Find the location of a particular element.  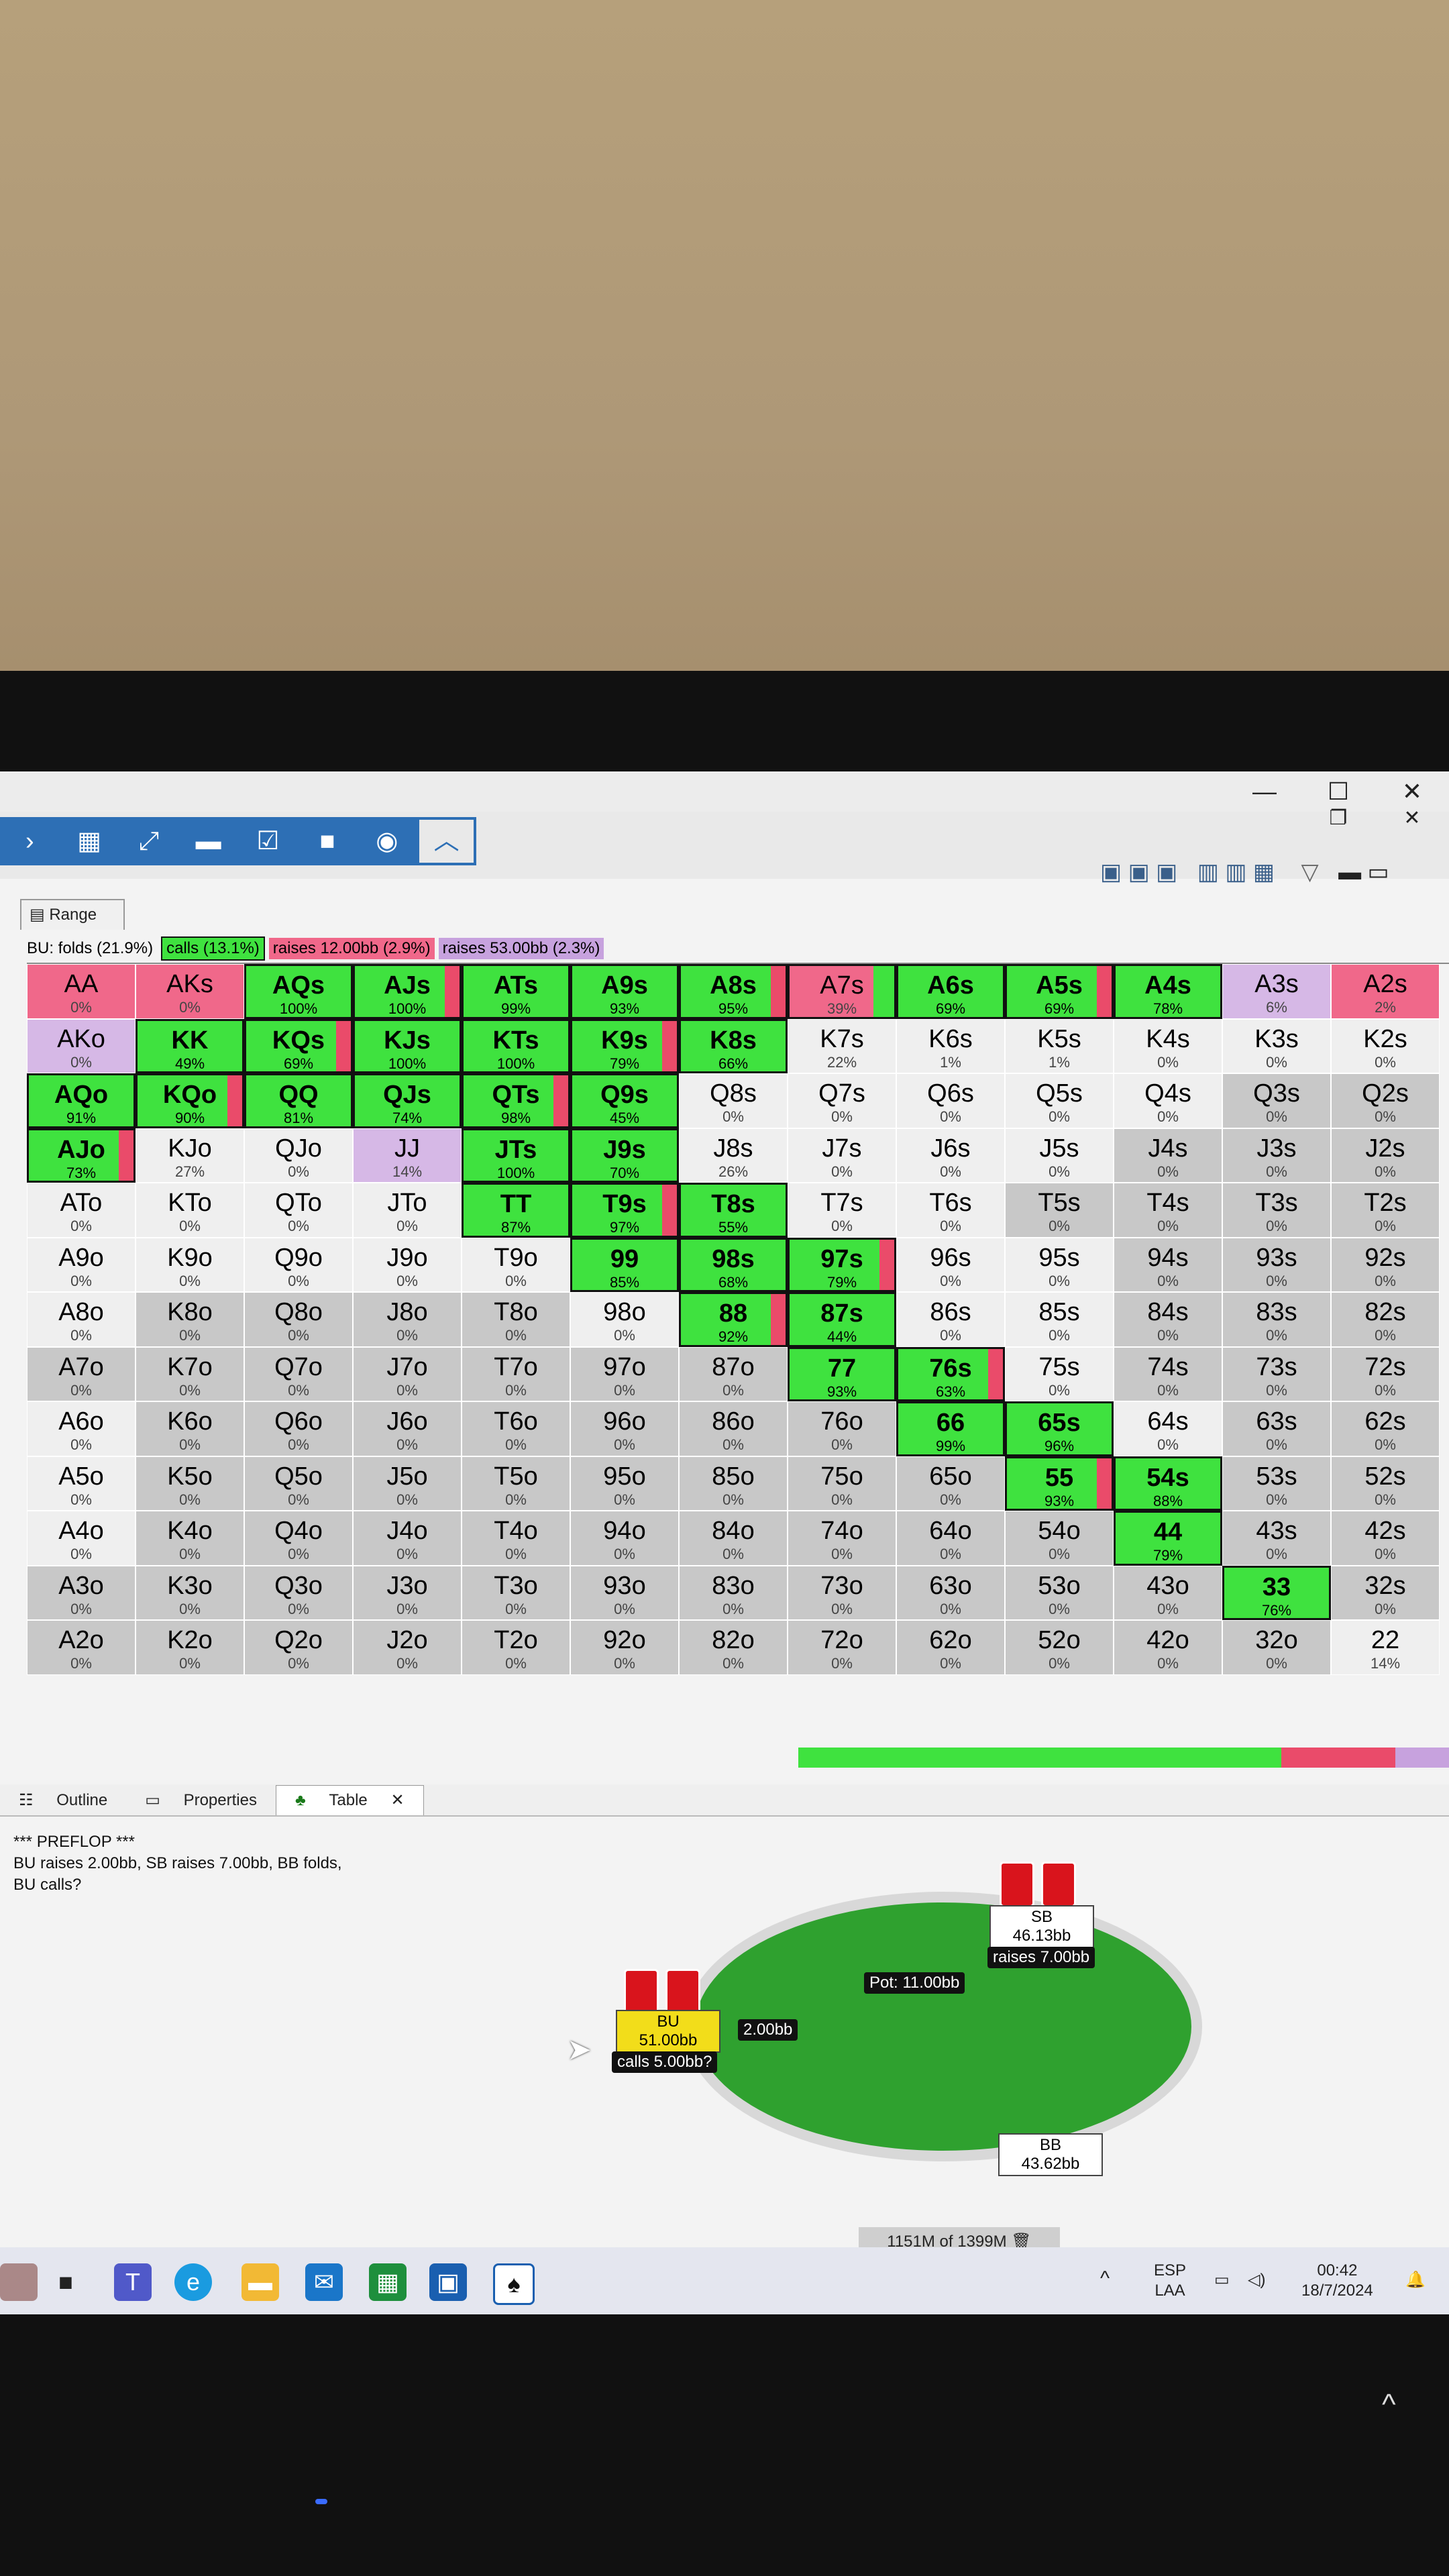

hand-cell: QTs 98% is located at coordinates (516, 1100).